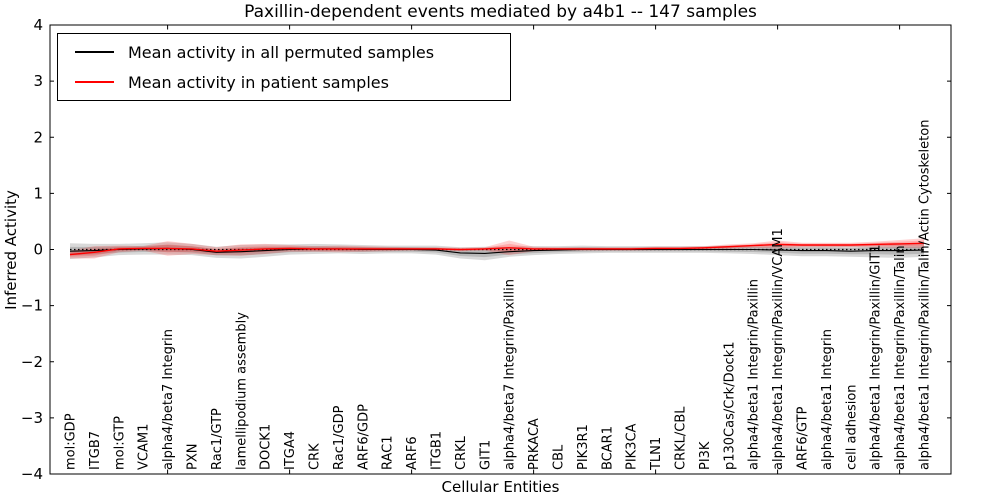 The height and width of the screenshot is (500, 1000). What do you see at coordinates (38, 193) in the screenshot?
I see `y-tick-label: 1` at bounding box center [38, 193].